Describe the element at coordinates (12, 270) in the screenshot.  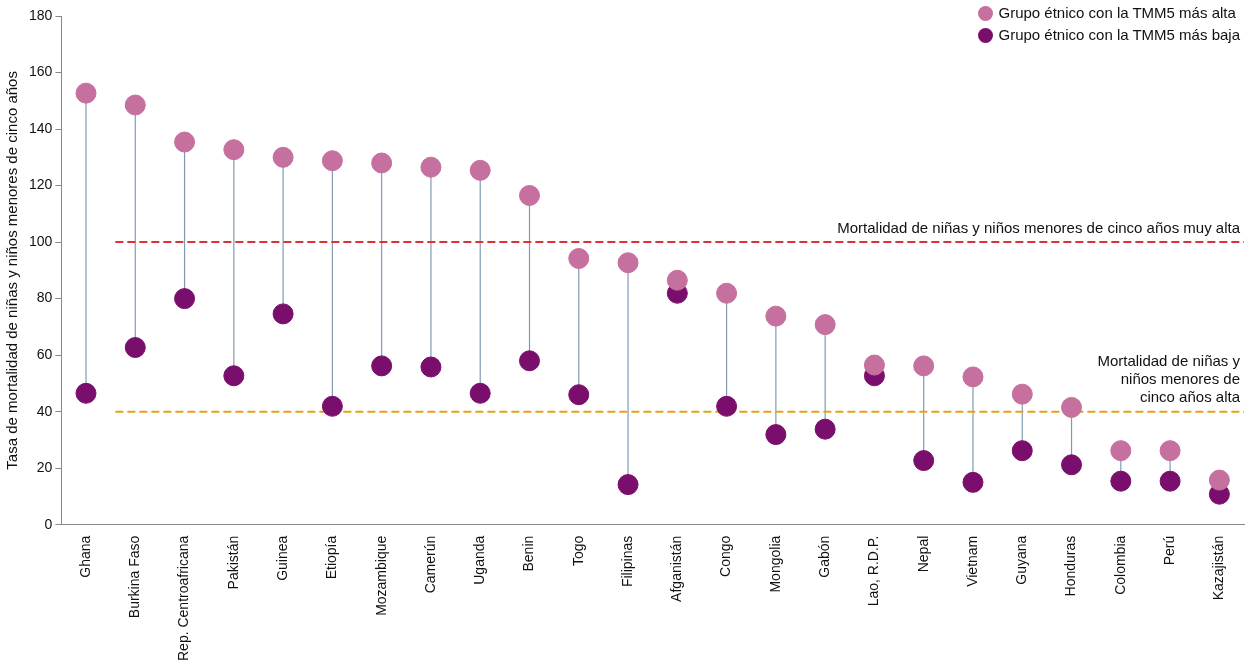
I see `y-axis-title: Tasa de mortalidad de niñas y niños menores de cinco años` at that location.